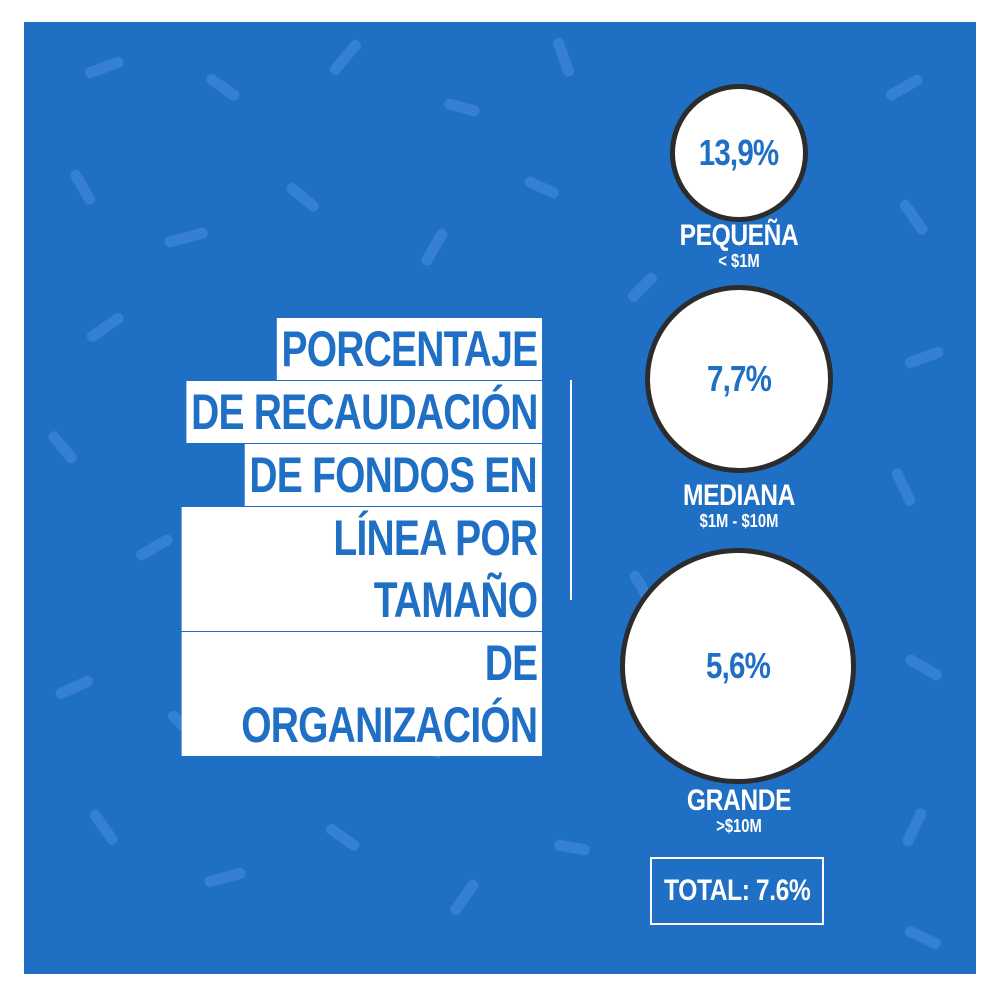 The image size is (1000, 1000). What do you see at coordinates (739, 521) in the screenshot?
I see `medium-org-range: $1M - $10M` at bounding box center [739, 521].